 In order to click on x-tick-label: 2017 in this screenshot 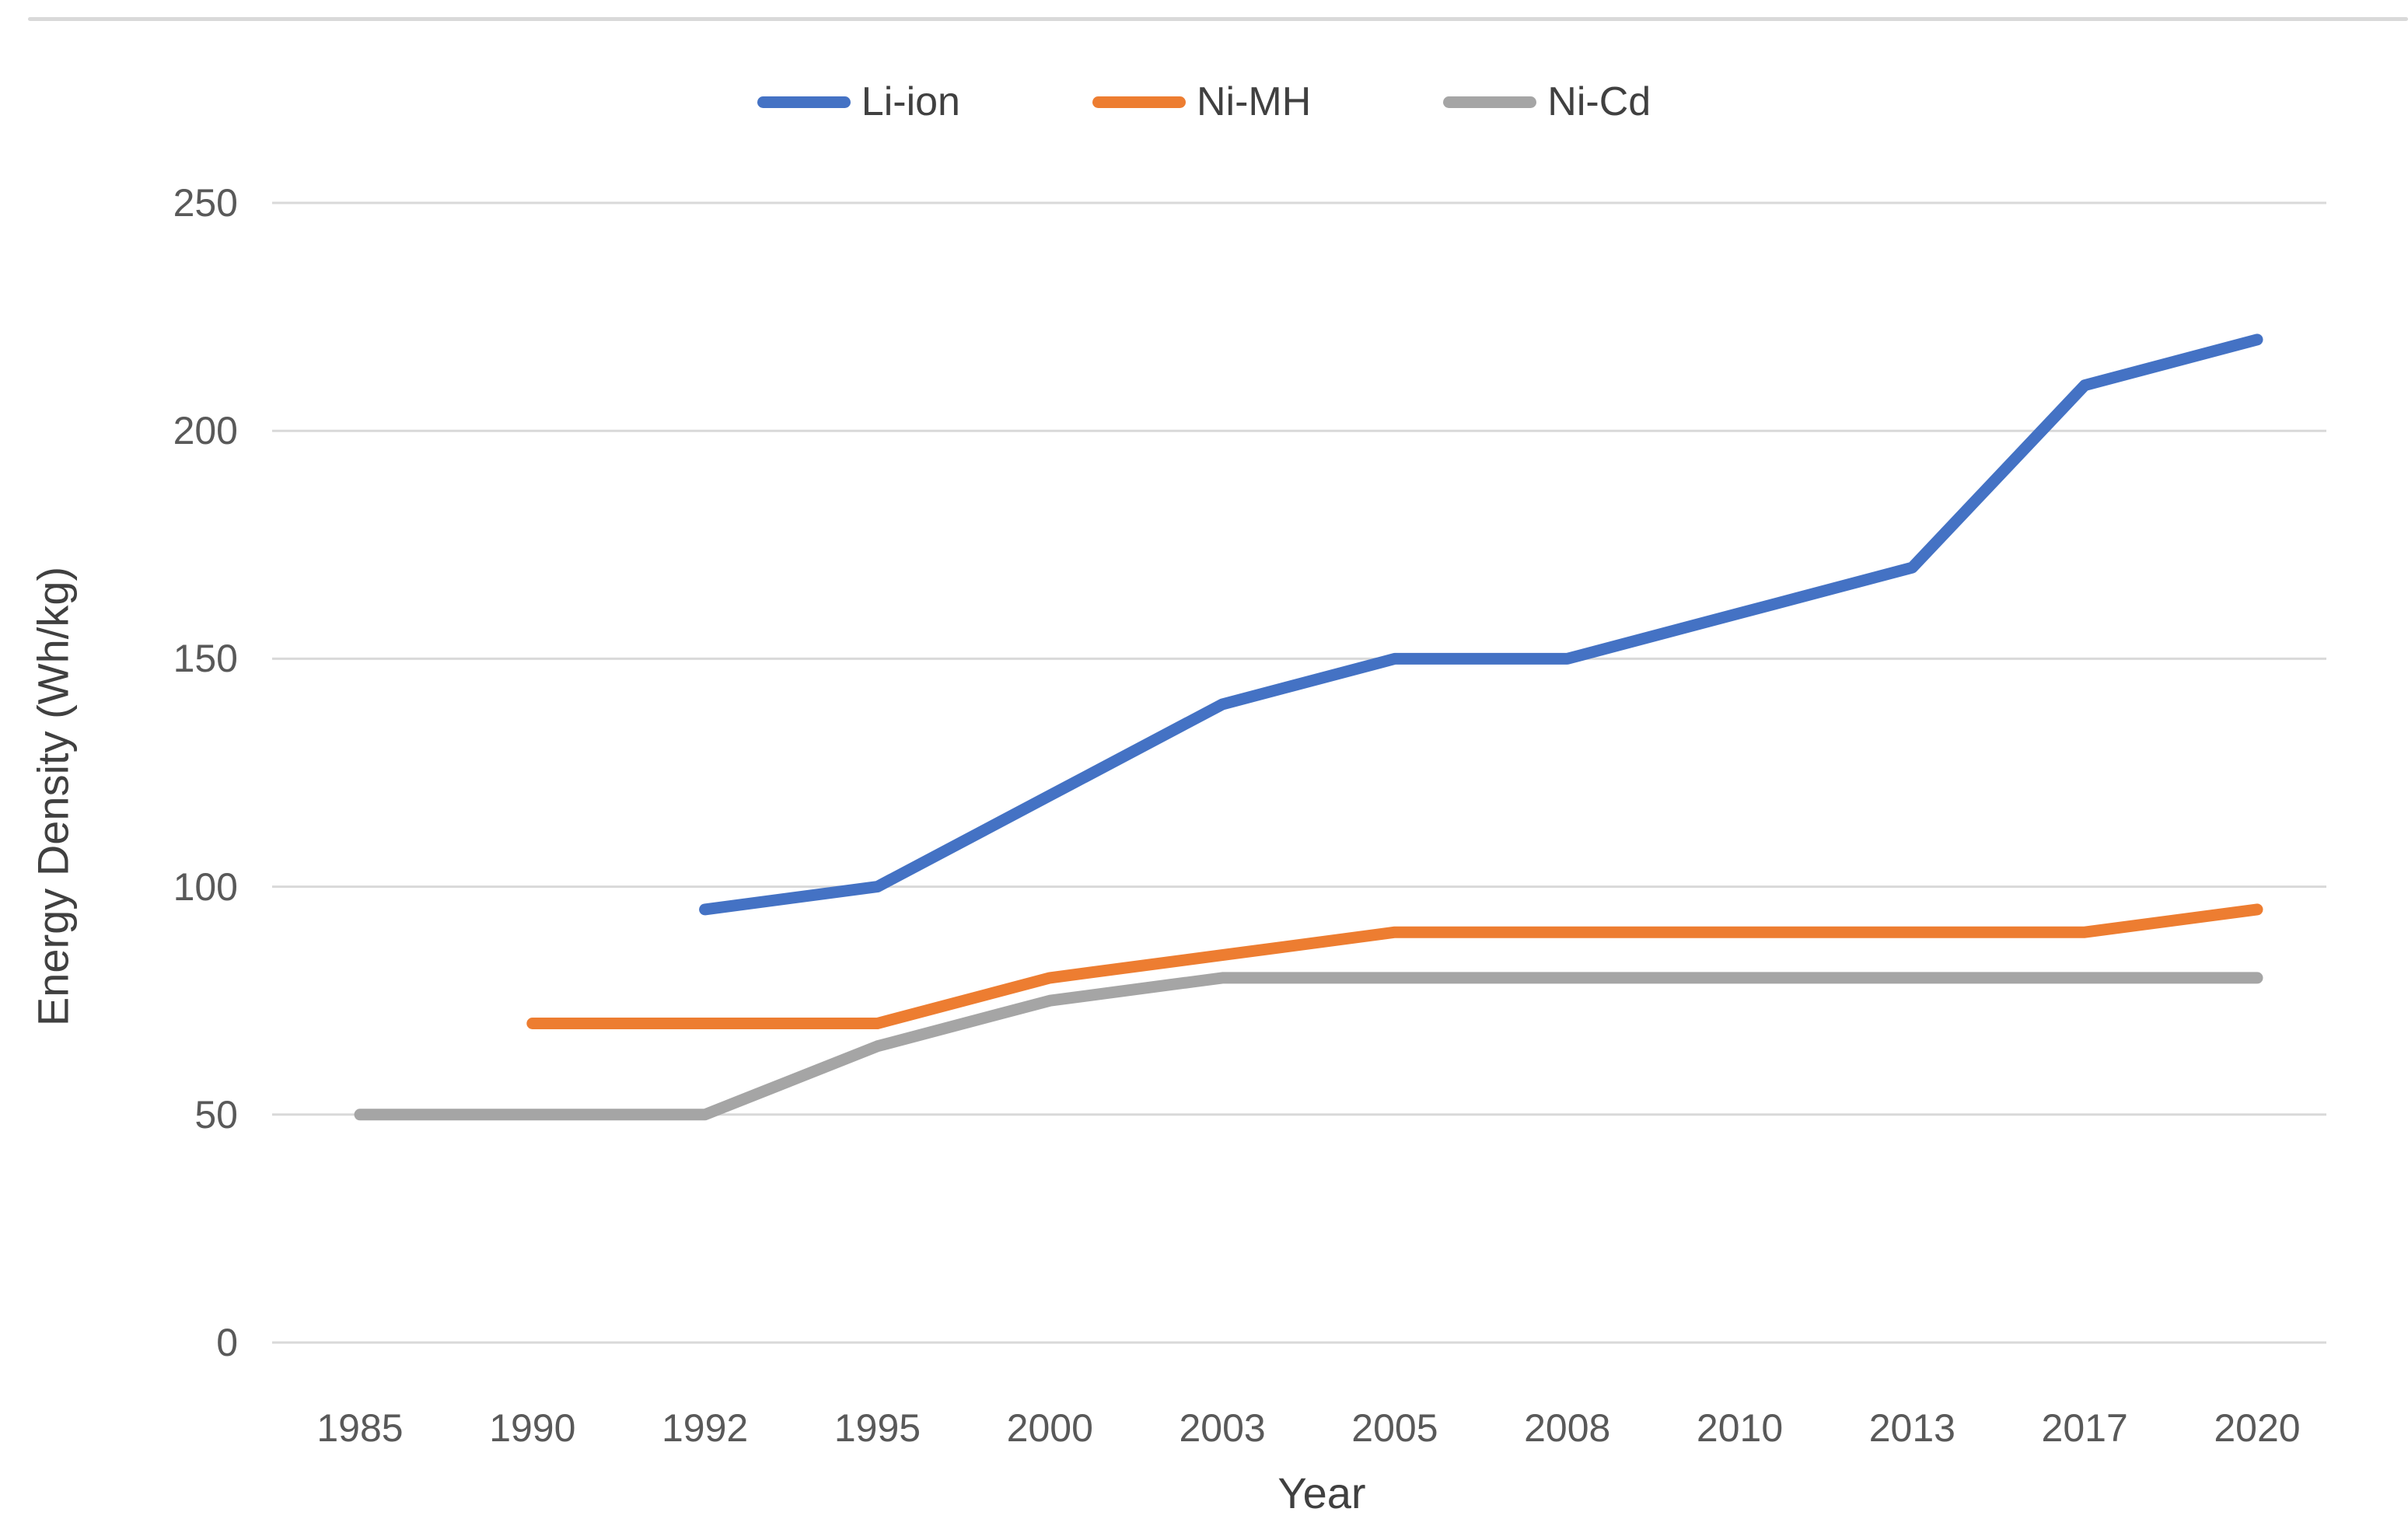, I will do `click(2084, 1428)`.